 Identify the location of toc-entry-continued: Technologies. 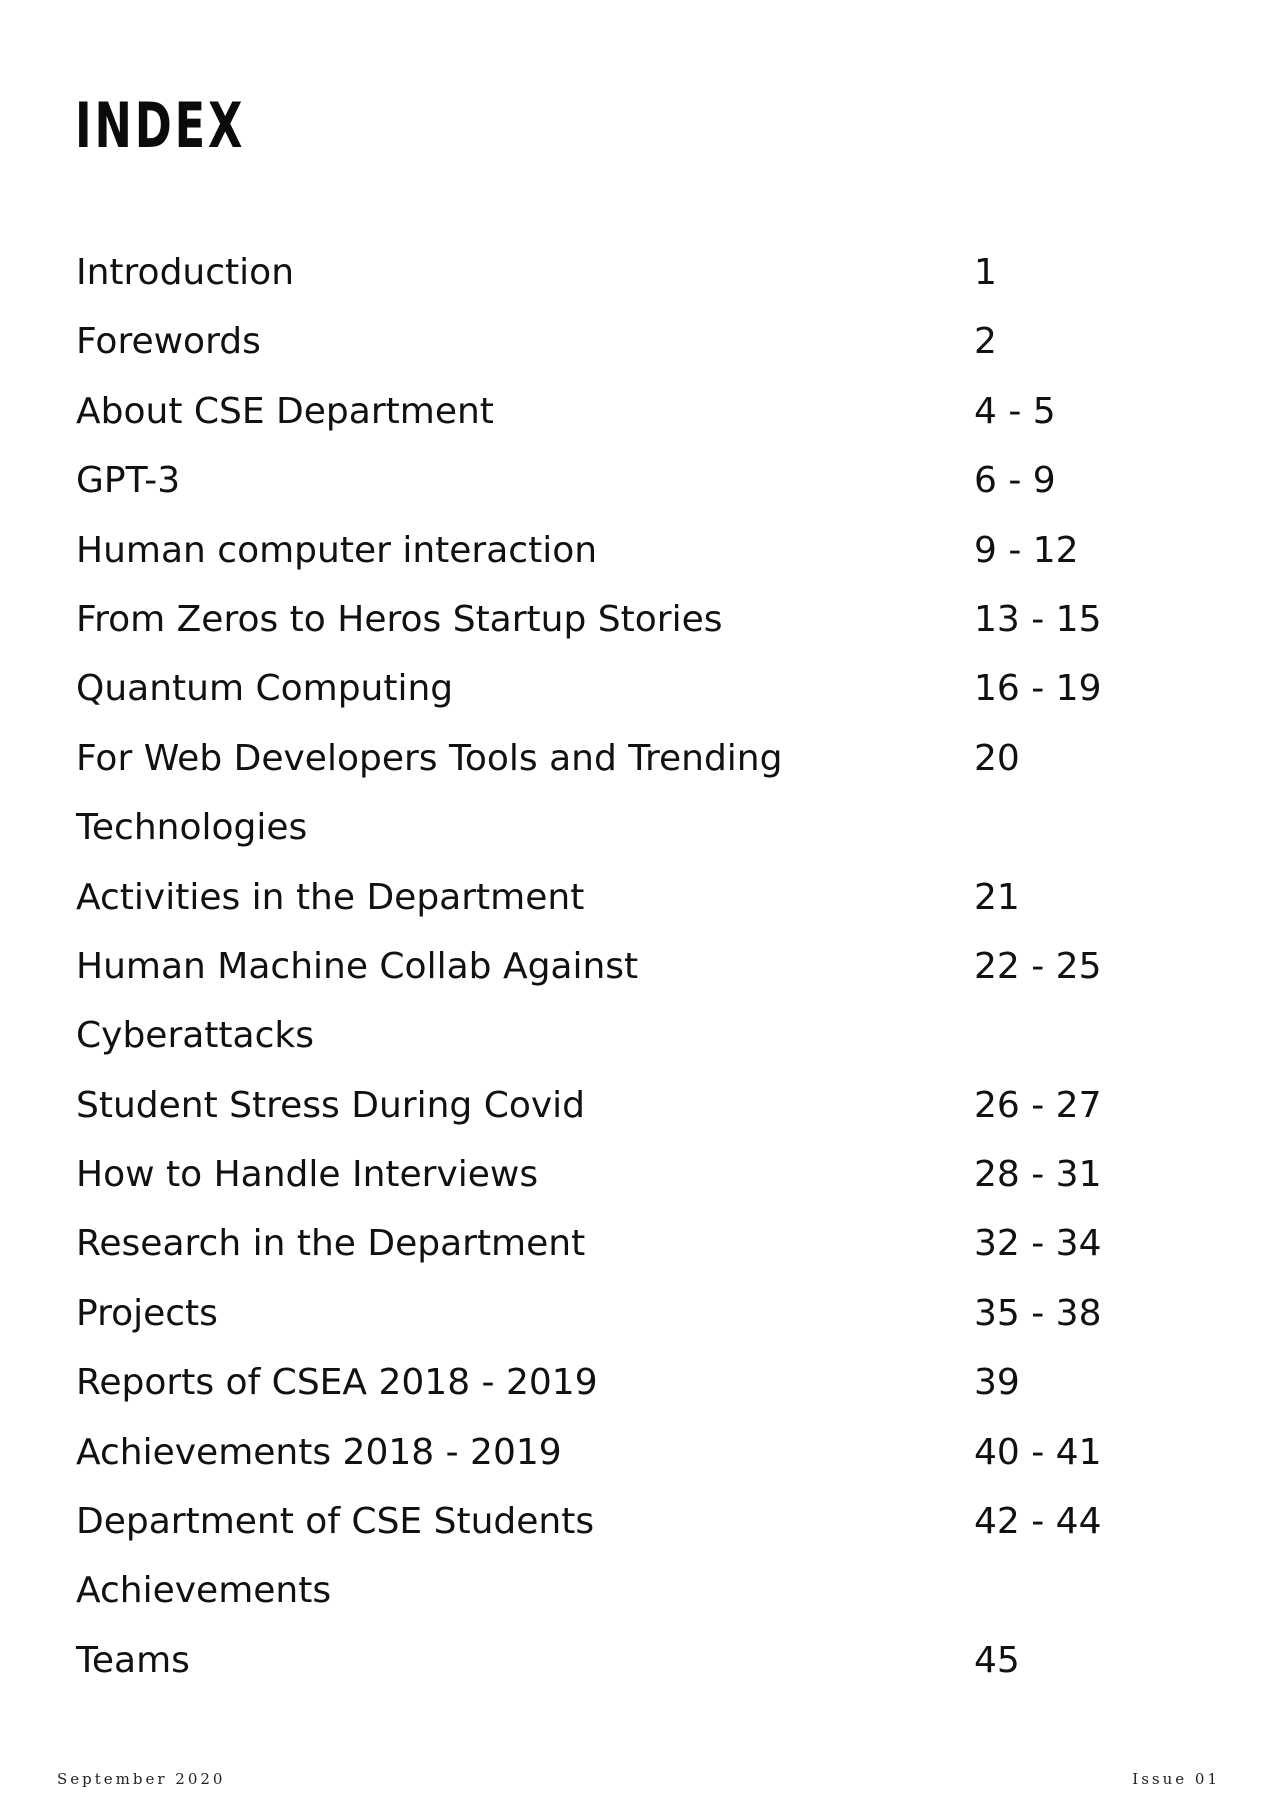
(626, 827).